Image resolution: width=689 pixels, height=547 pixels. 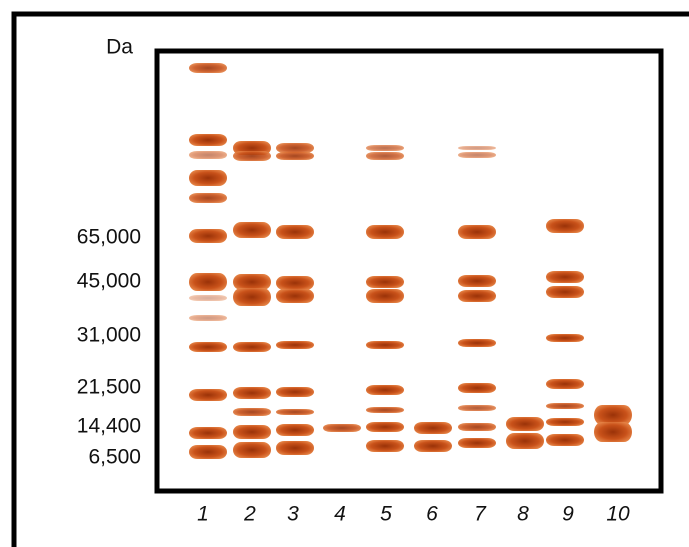 I want to click on lane-label: 4, so click(x=340, y=514).